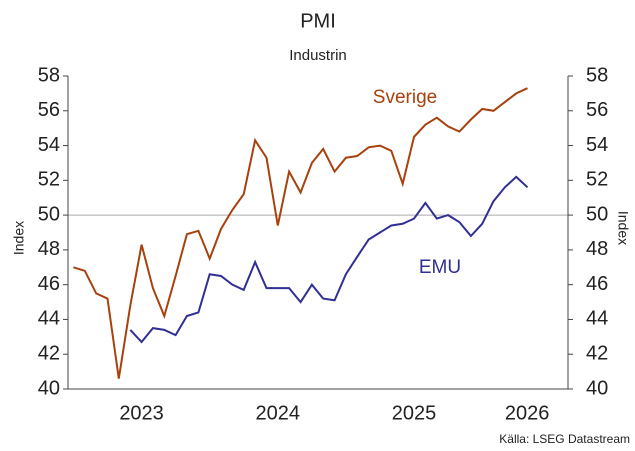  What do you see at coordinates (278, 413) in the screenshot?
I see `x-tick-label: 2024` at bounding box center [278, 413].